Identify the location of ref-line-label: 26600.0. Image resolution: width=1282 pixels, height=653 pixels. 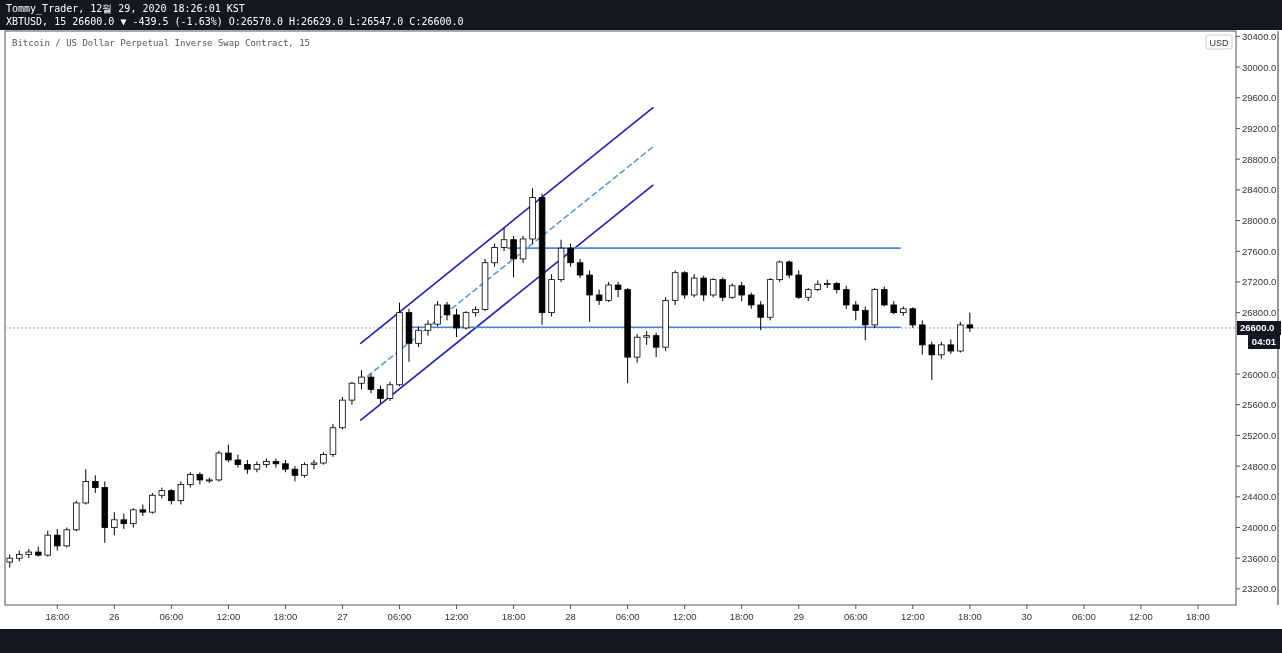
(1257, 328).